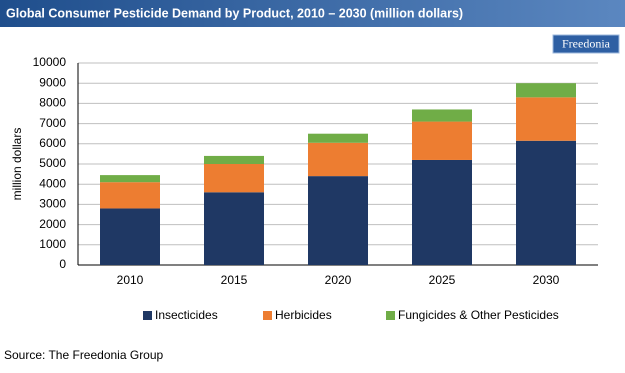 The height and width of the screenshot is (373, 625). Describe the element at coordinates (52, 143) in the screenshot. I see `y-tick-label: 6000` at that location.